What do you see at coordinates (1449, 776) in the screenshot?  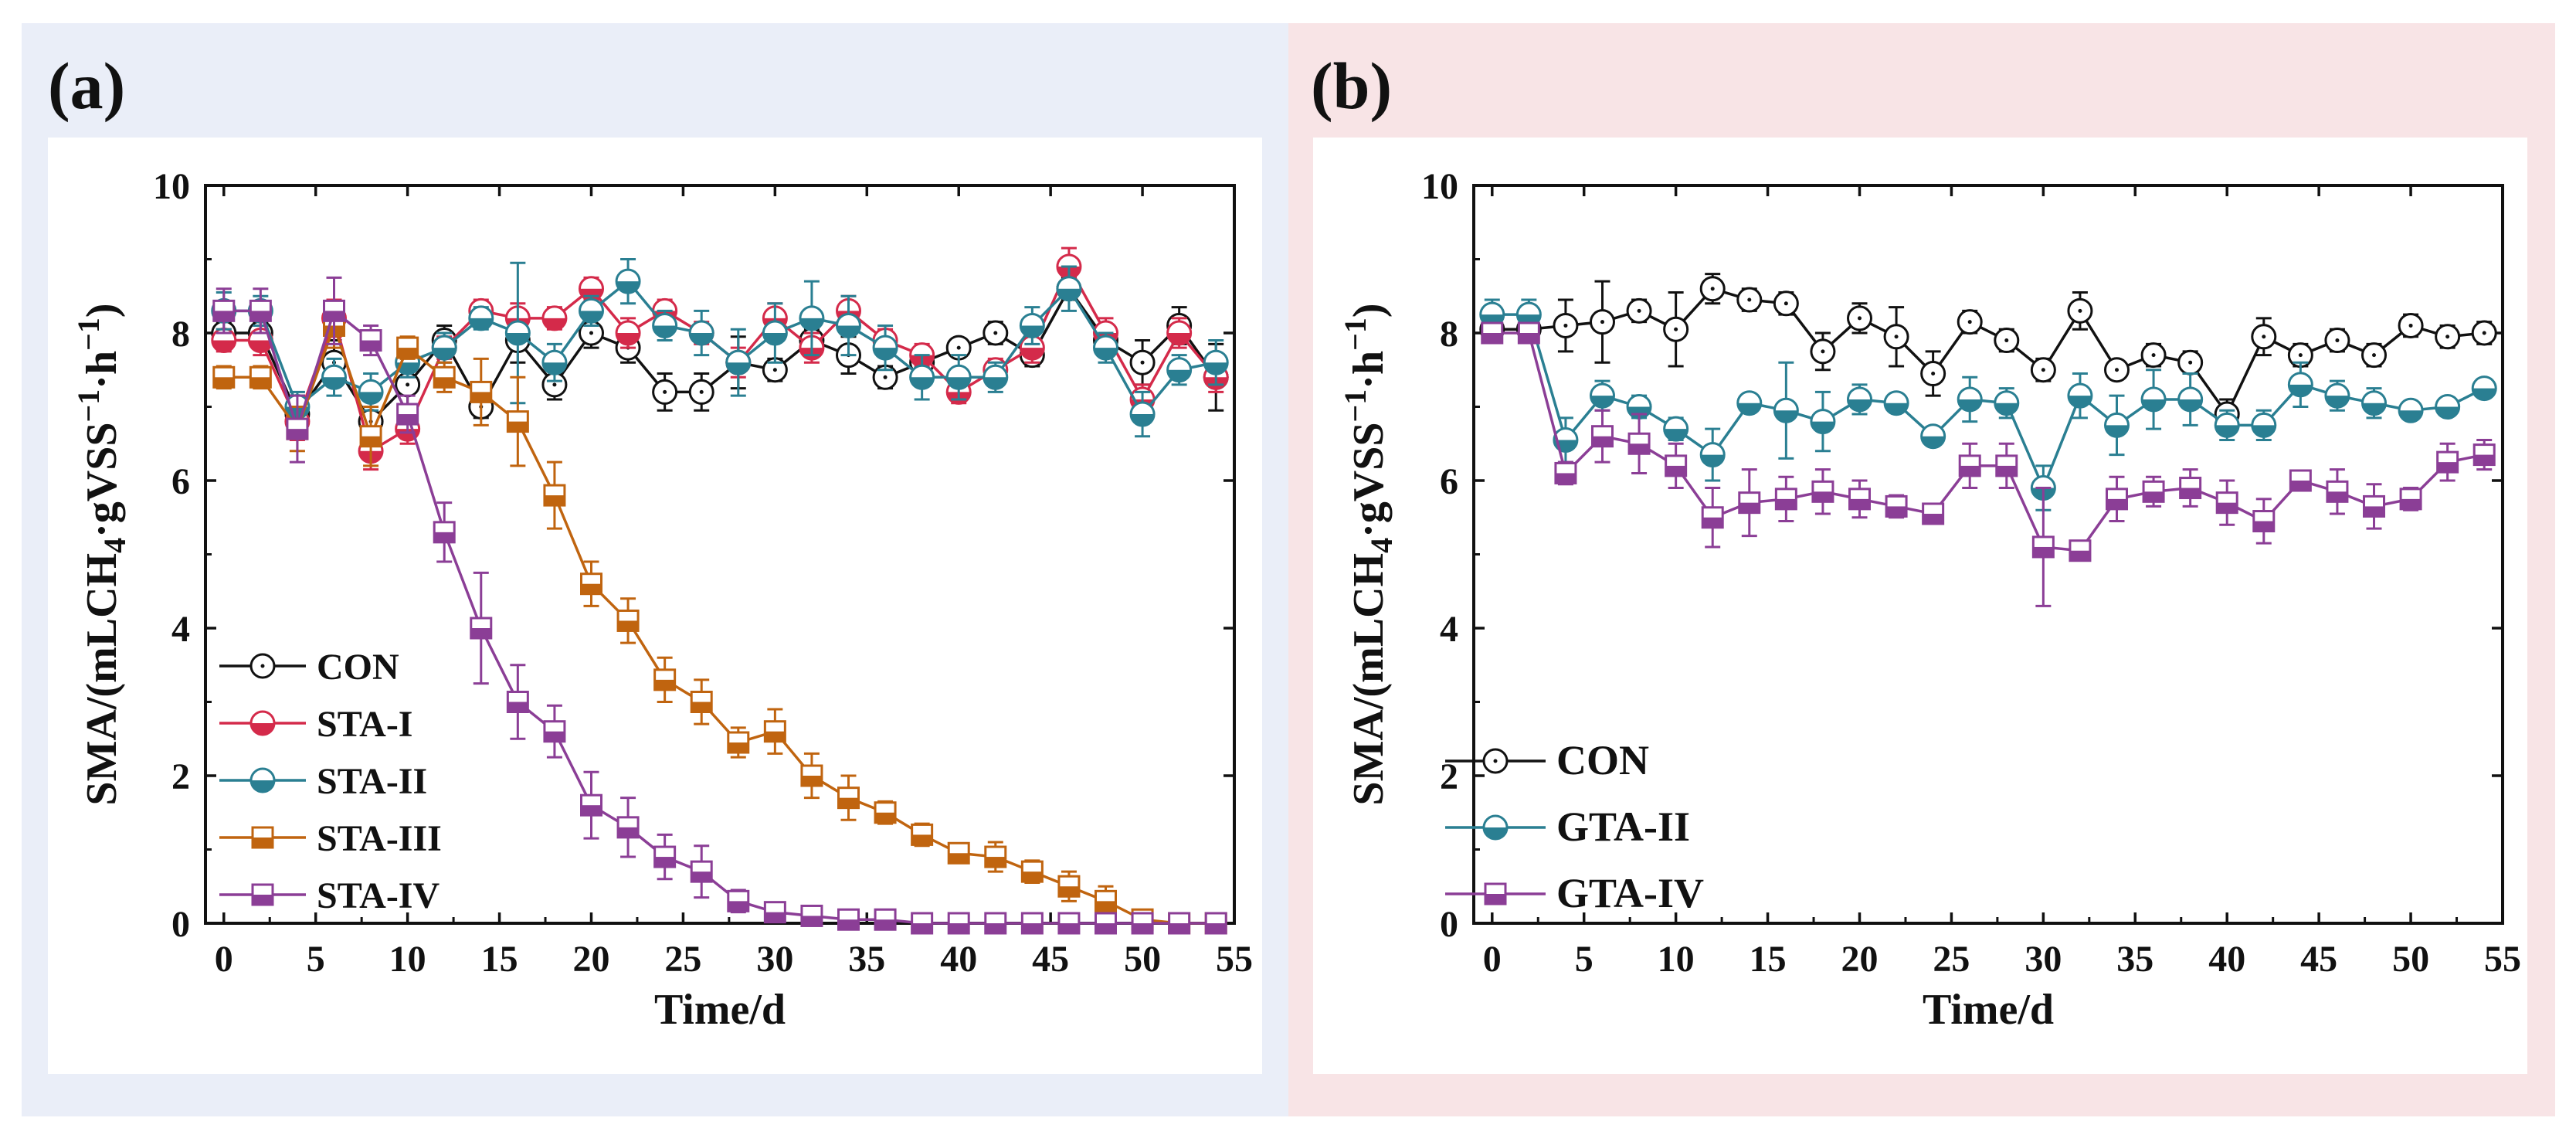 I see `y-tick-label: 2` at bounding box center [1449, 776].